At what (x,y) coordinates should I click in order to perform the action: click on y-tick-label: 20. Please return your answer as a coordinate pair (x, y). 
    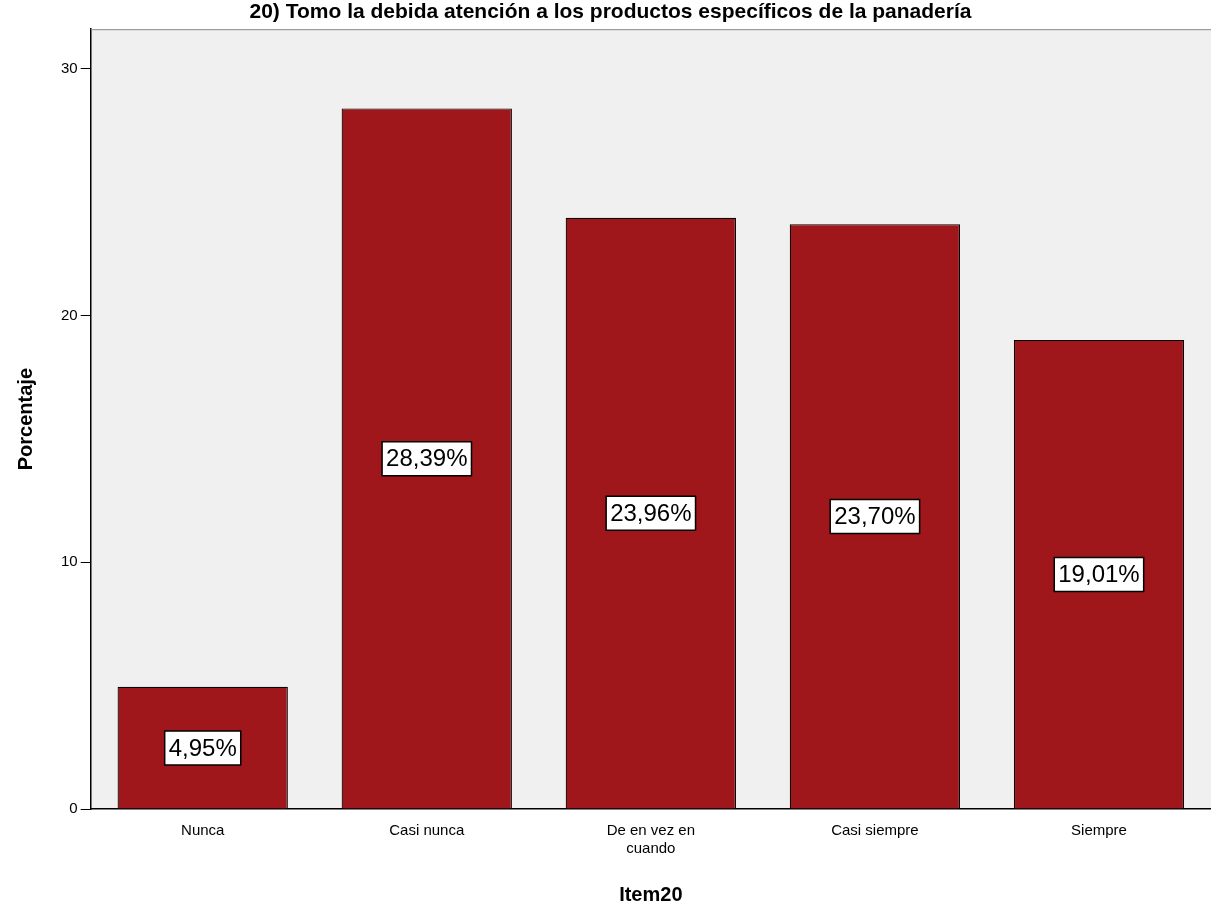
    Looking at the image, I should click on (69, 314).